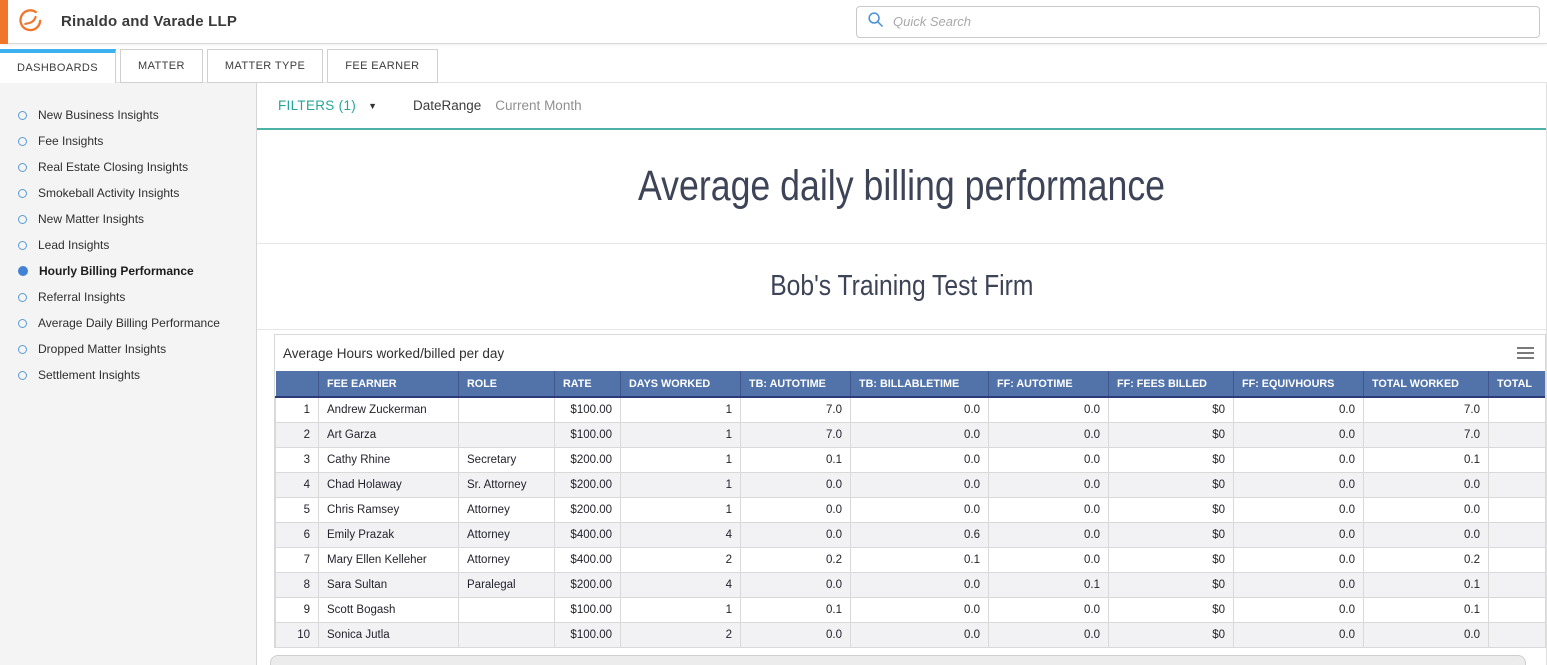 The height and width of the screenshot is (665, 1547). I want to click on column-header-tb-billabletime: TB: BILLABLETIME, so click(919, 384).